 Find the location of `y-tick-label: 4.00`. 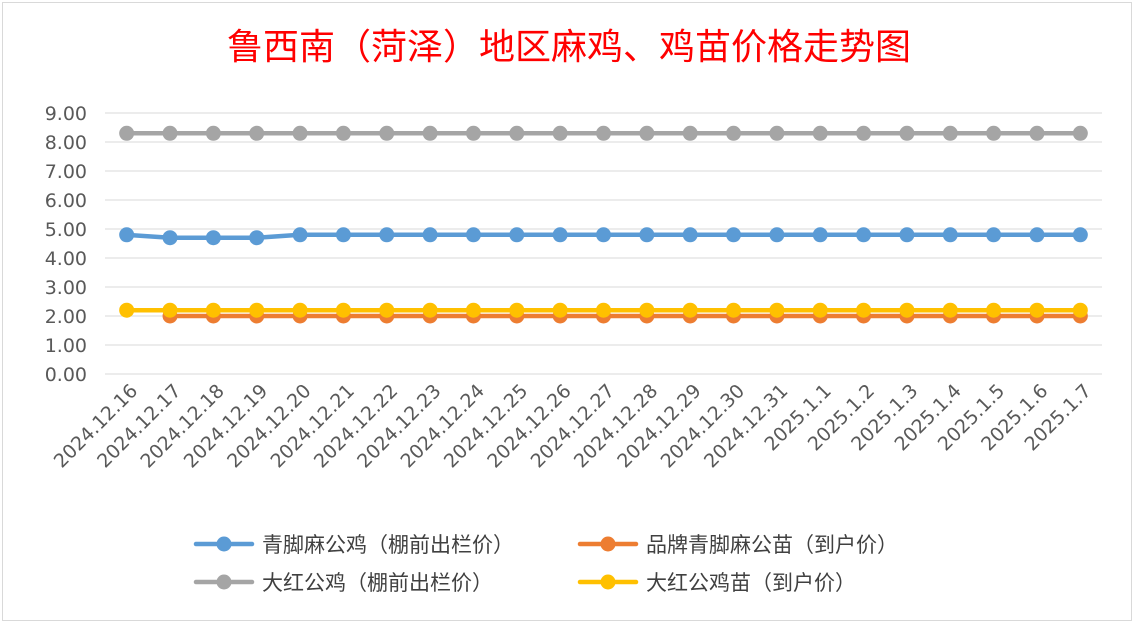

y-tick-label: 4.00 is located at coordinates (66, 259).